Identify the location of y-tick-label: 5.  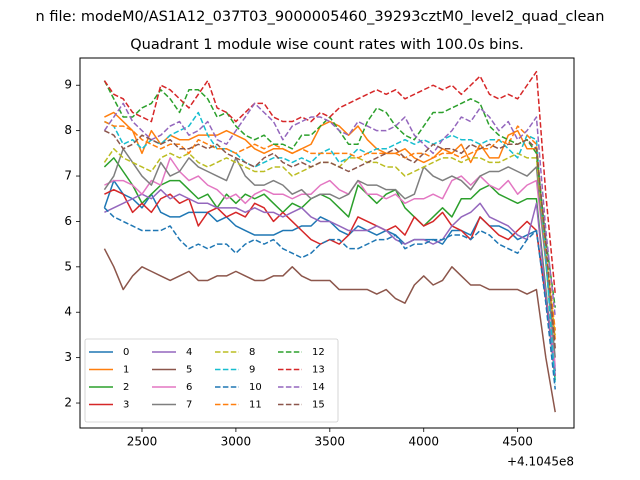
(68, 266).